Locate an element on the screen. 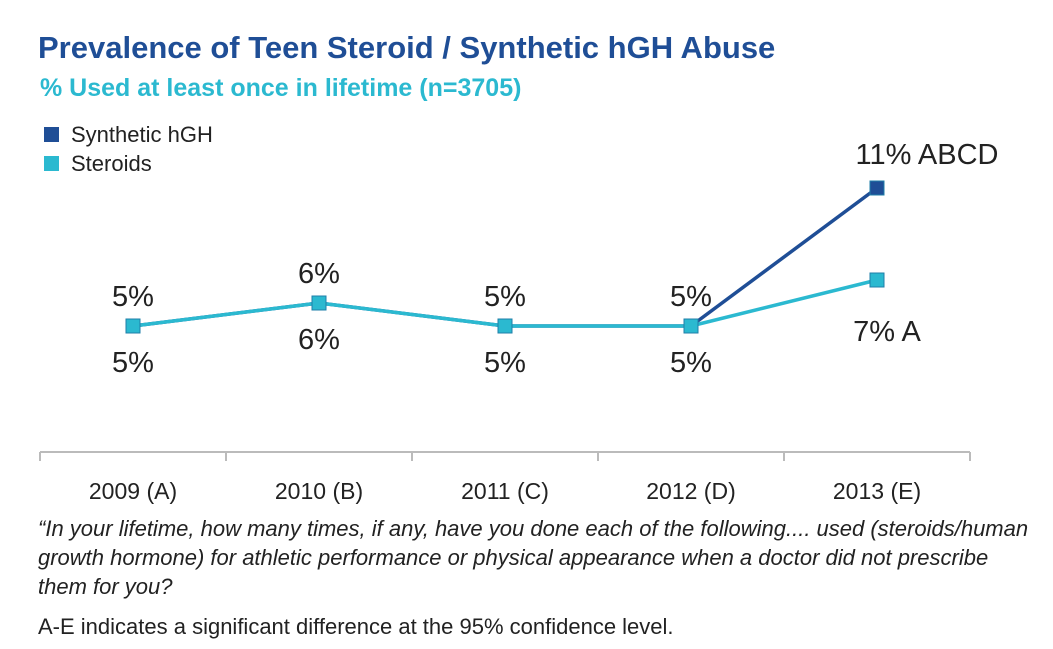  legend-label-steroids: Steroids is located at coordinates (111, 163).